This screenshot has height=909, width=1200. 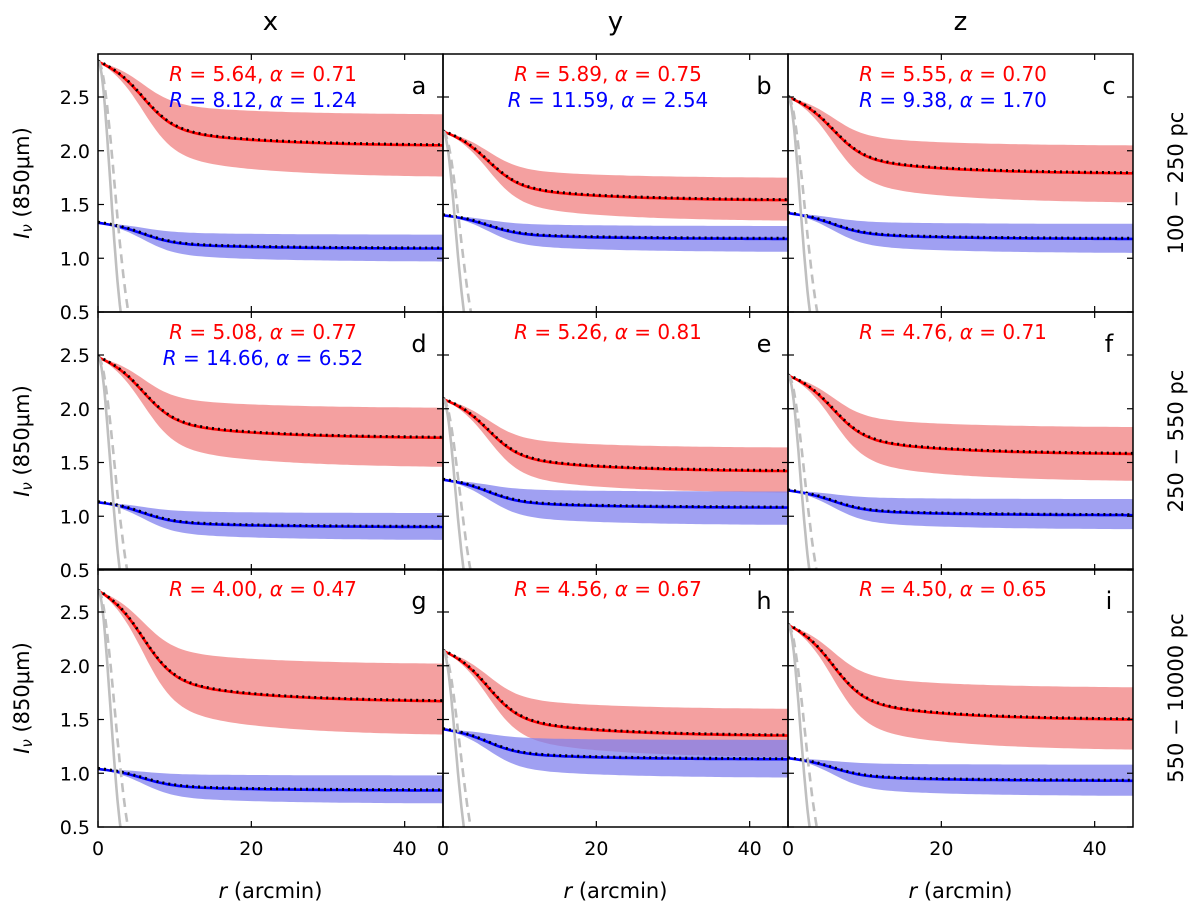 I want to click on annotation-alpha-value: = 0.47, so click(x=320, y=589).